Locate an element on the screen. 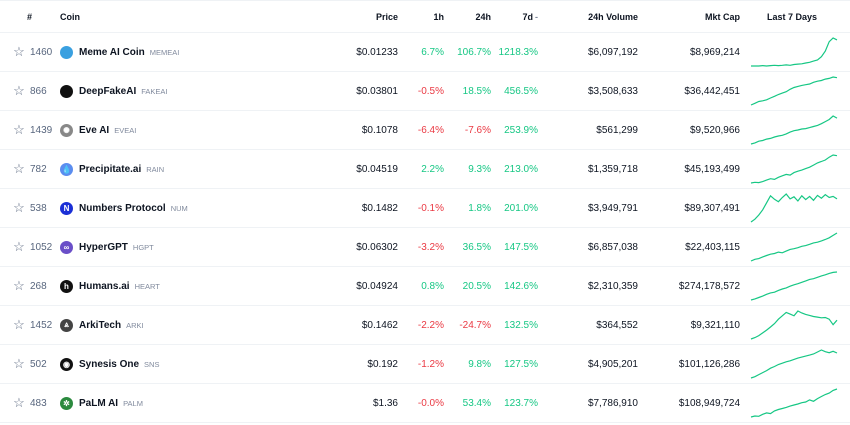 Image resolution: width=850 pixels, height=425 pixels. coin-name: Numbers Protocol is located at coordinates (122, 208).